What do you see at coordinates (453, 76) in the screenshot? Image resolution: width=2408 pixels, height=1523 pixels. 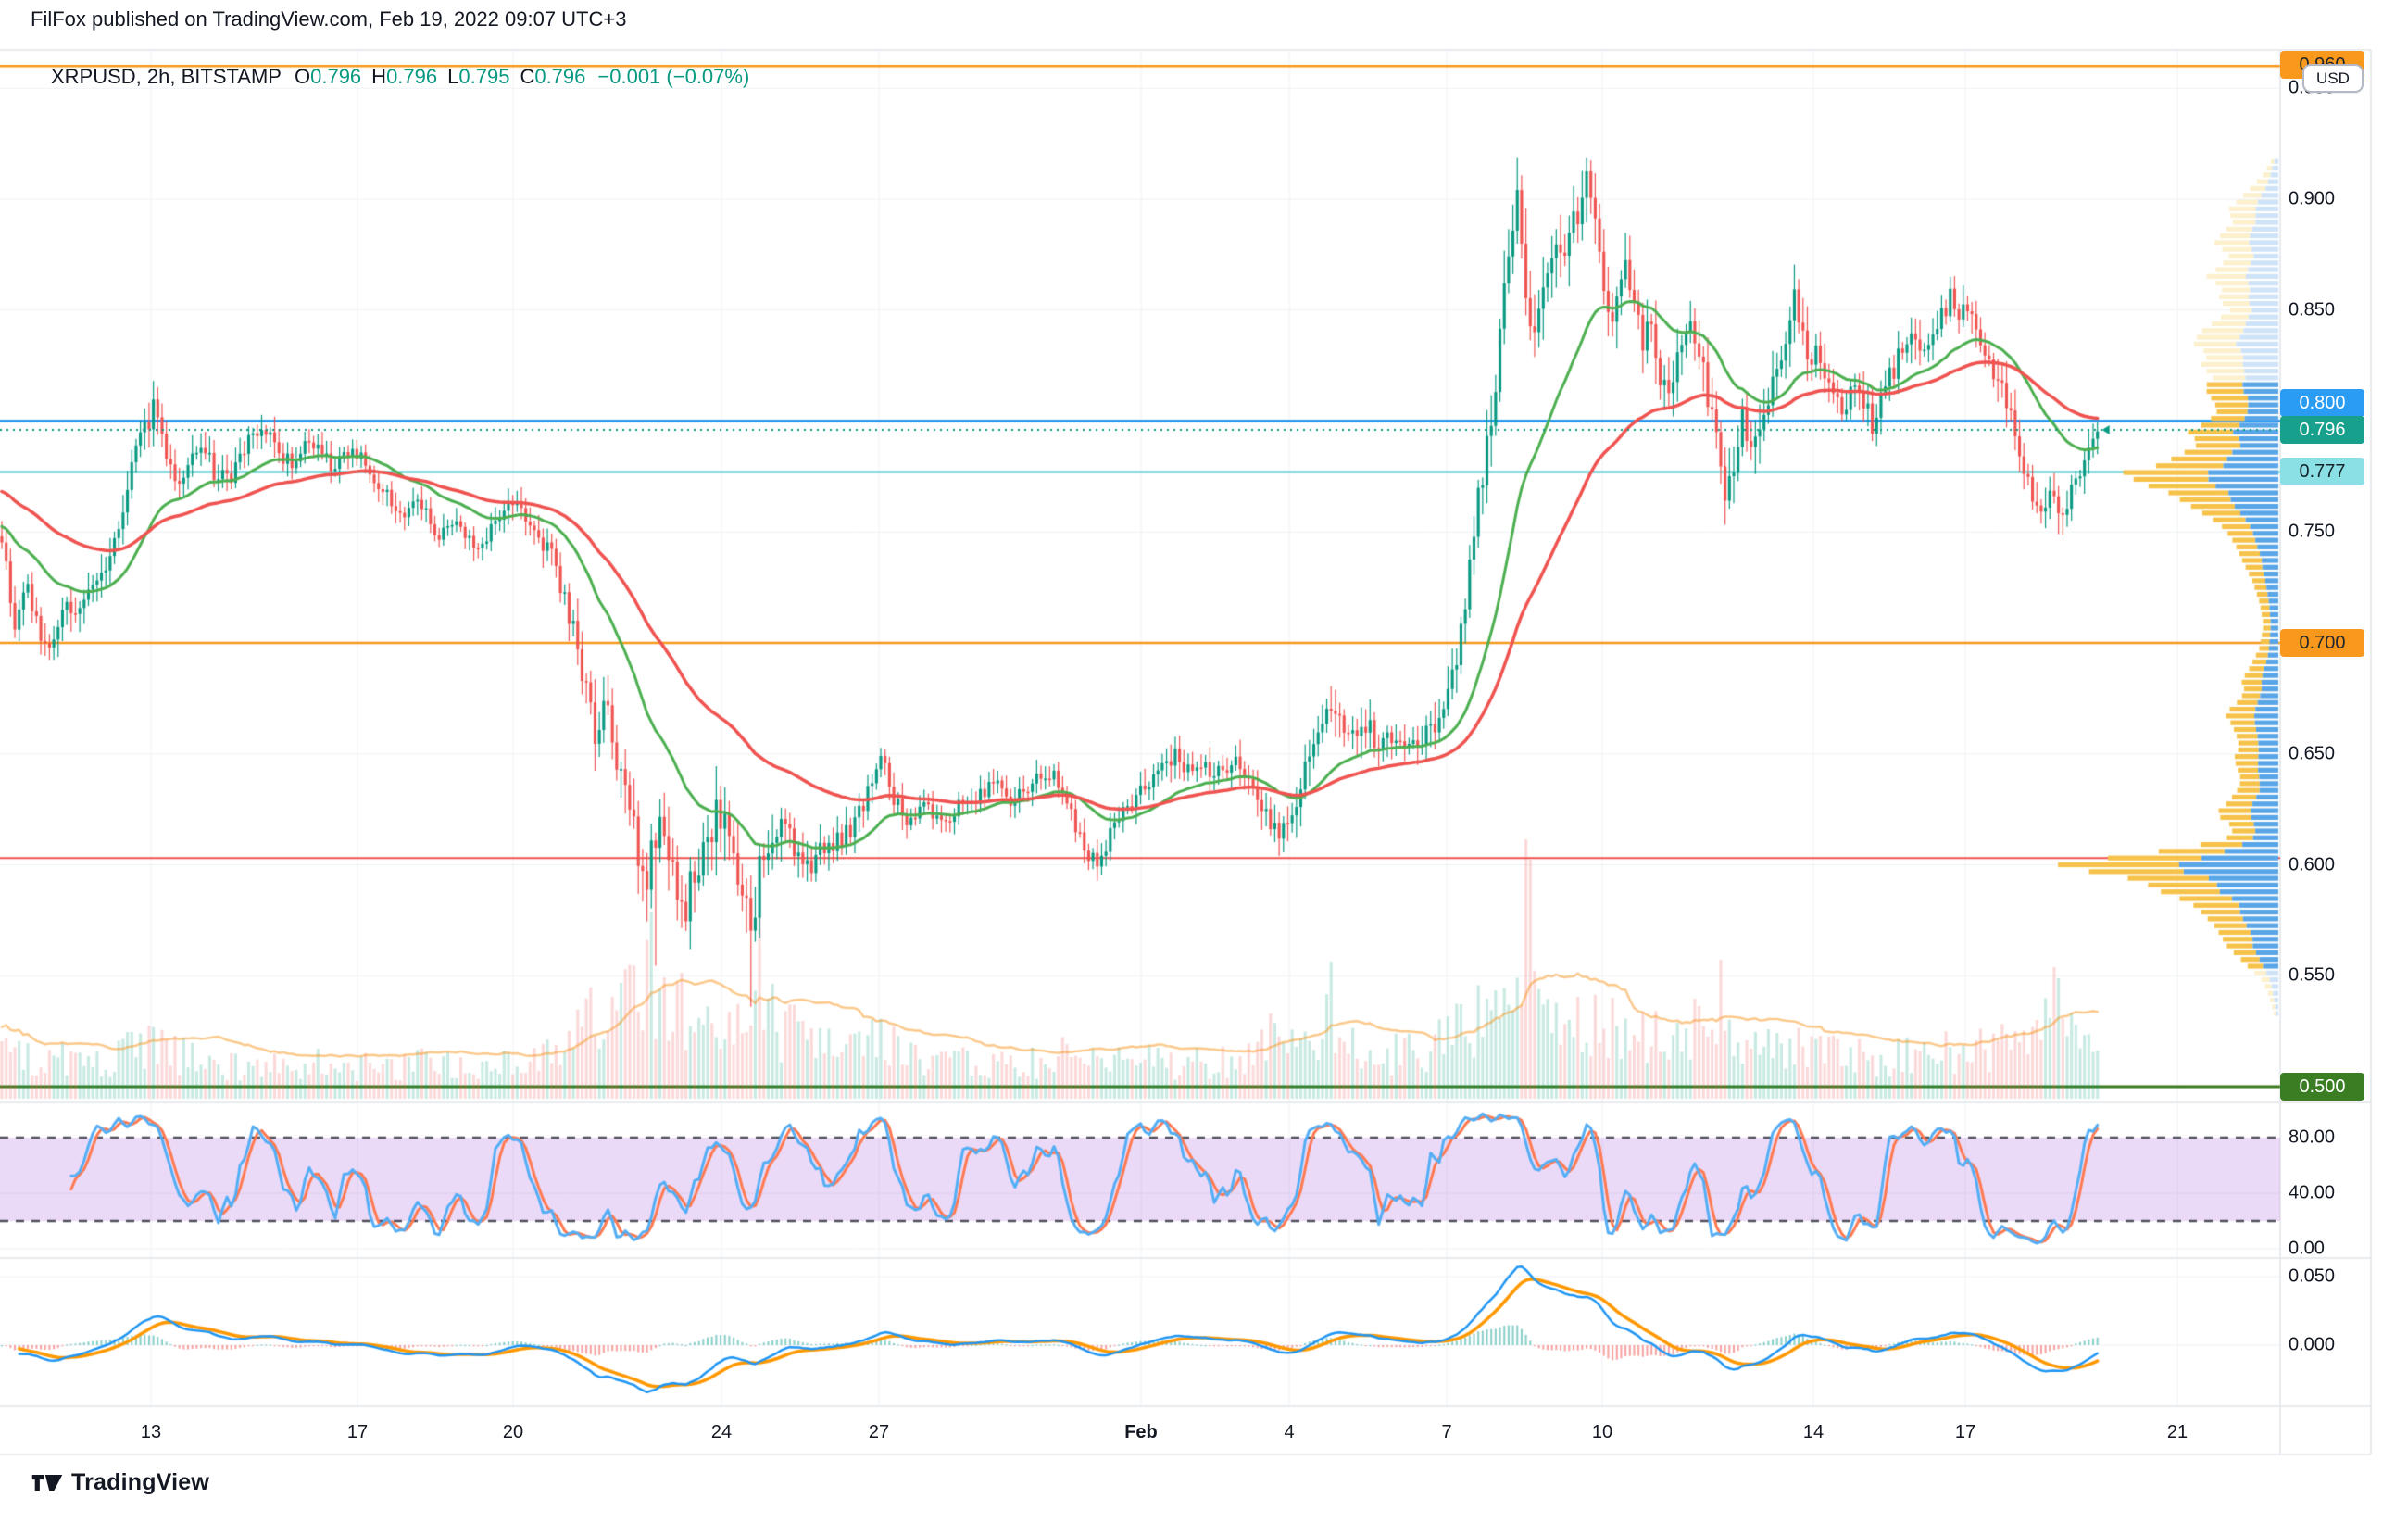 I see `legend-part: L` at bounding box center [453, 76].